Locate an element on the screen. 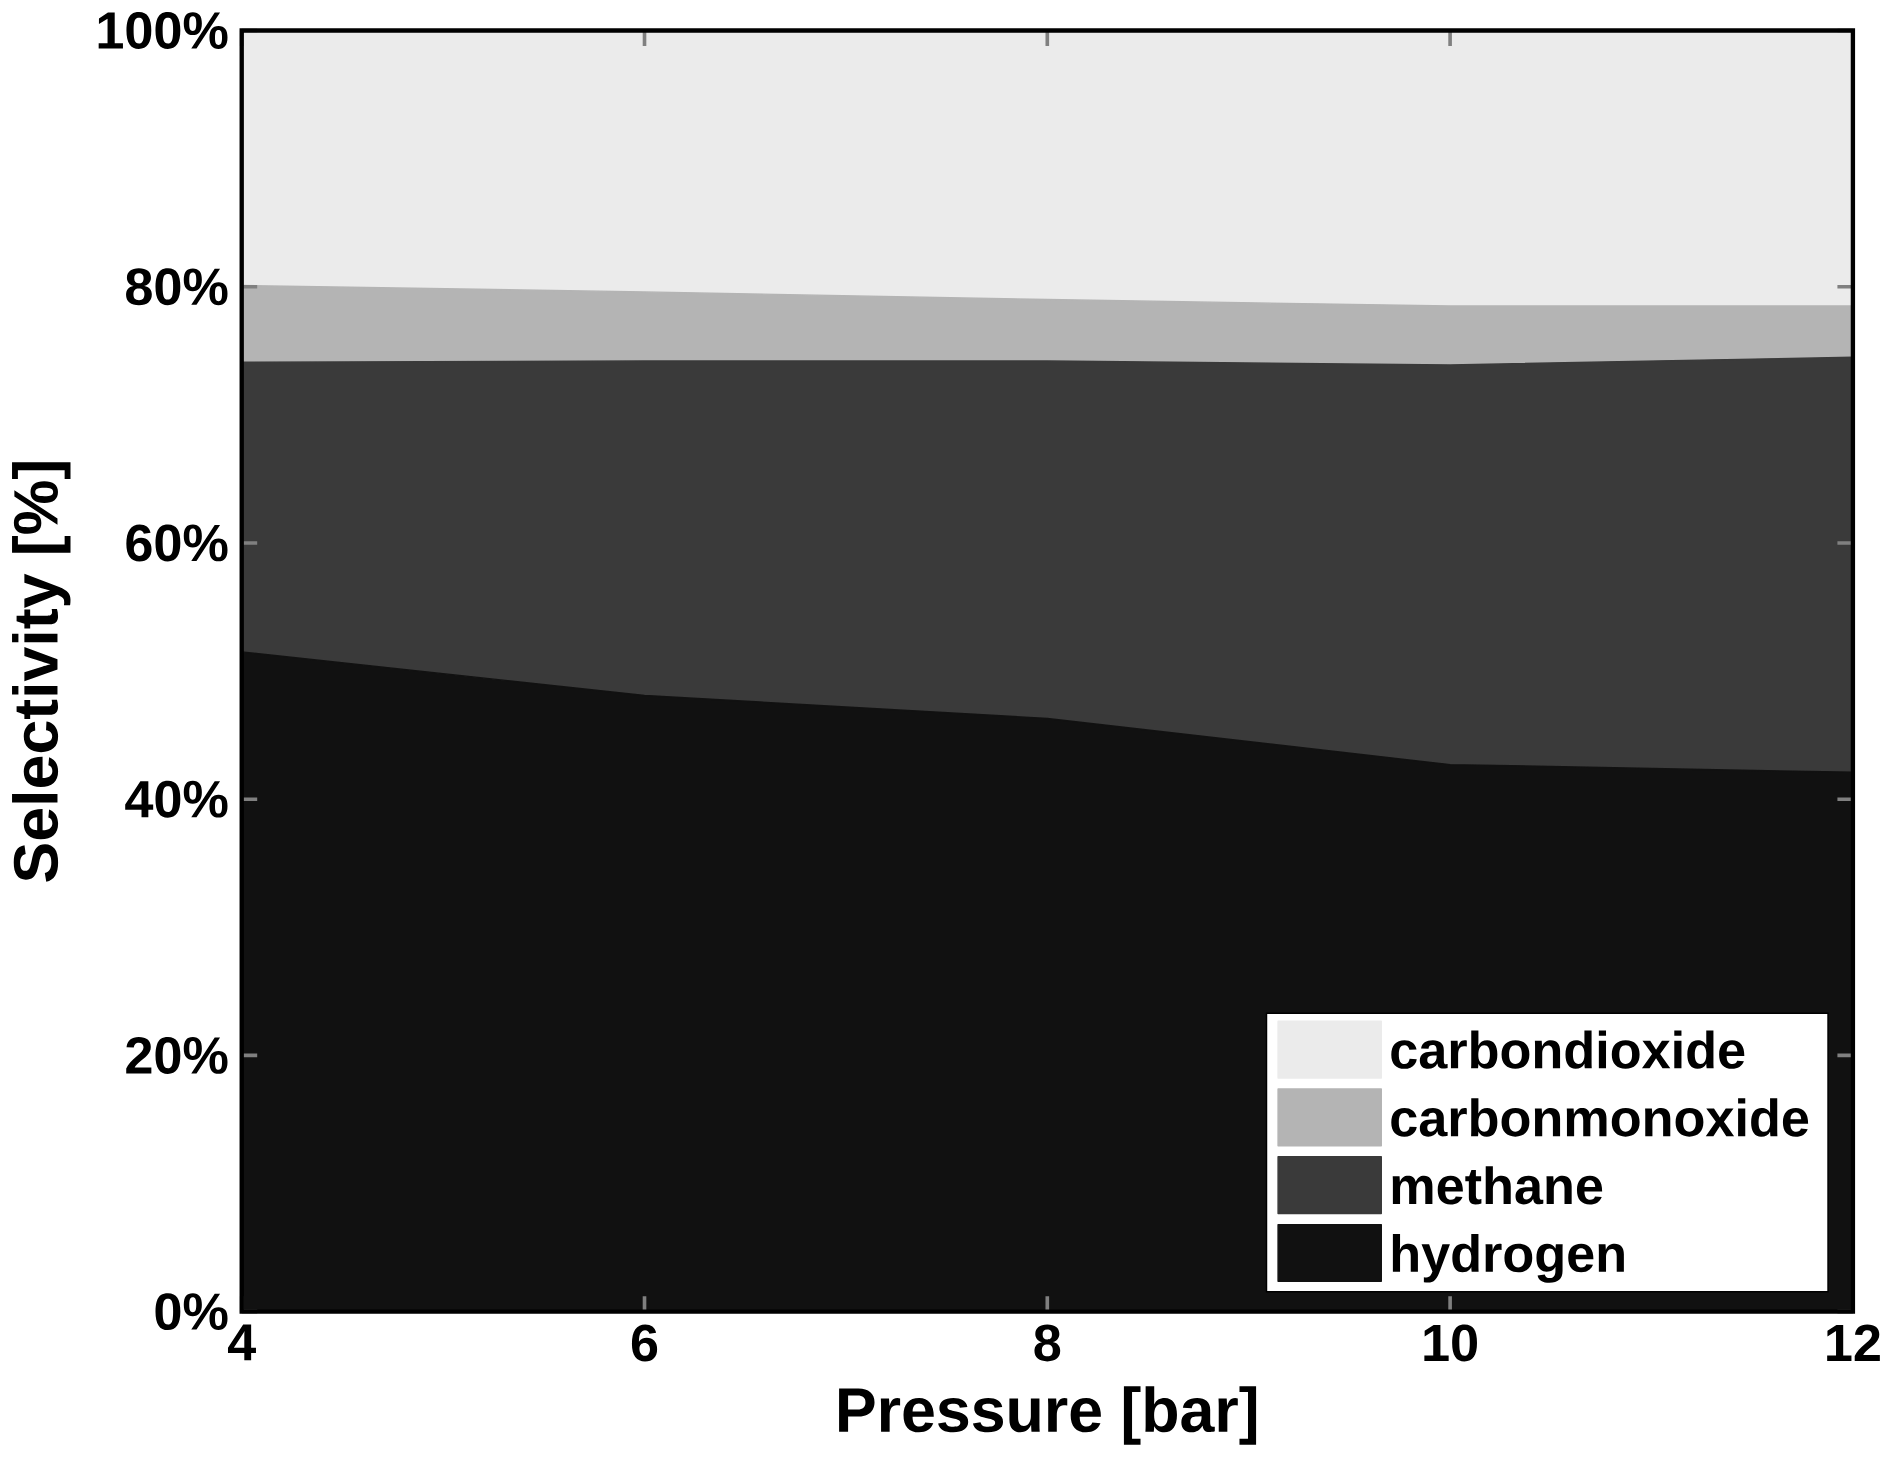  x-tick-label: 8 is located at coordinates (1047, 1343).